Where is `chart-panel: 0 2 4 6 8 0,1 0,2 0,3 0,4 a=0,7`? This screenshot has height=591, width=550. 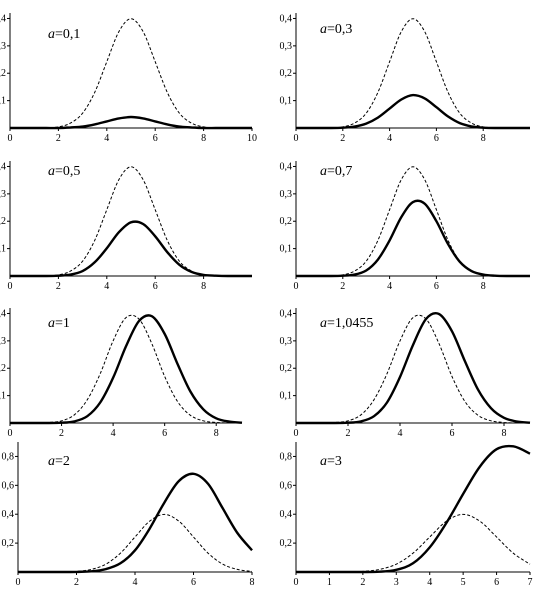 chart-panel: 0 2 4 6 8 0,1 0,2 0,3 0,4 a=0,7 is located at coordinates (405, 226).